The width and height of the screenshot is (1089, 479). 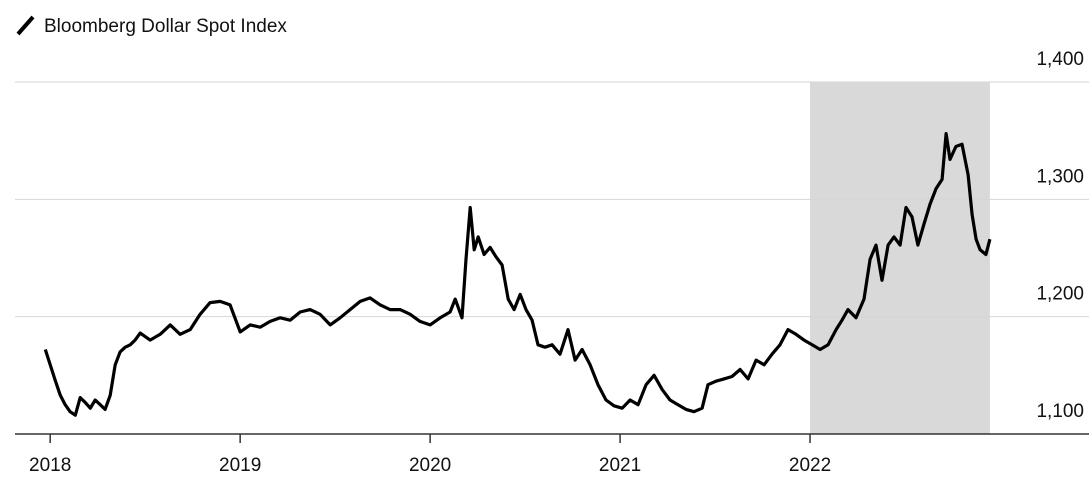 What do you see at coordinates (240, 465) in the screenshot?
I see `x-tick-label: 2019` at bounding box center [240, 465].